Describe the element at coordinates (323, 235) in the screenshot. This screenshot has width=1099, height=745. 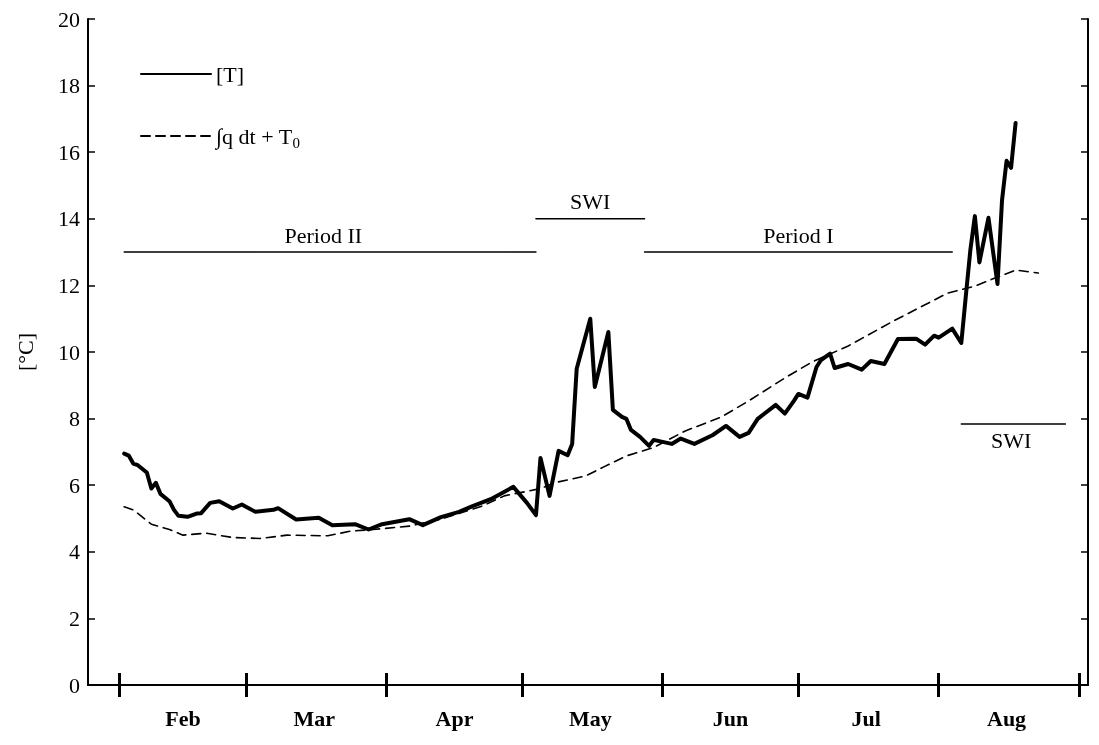
I see `annotation: Period II` at that location.